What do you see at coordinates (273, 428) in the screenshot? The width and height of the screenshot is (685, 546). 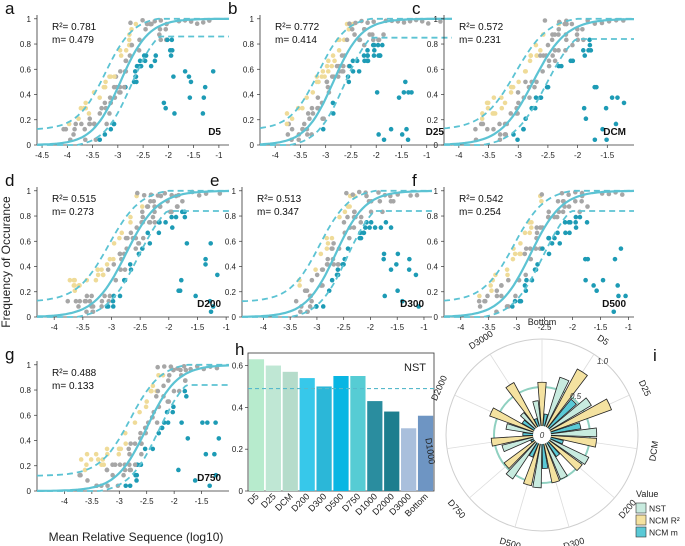 I see `bar-D25` at bounding box center [273, 428].